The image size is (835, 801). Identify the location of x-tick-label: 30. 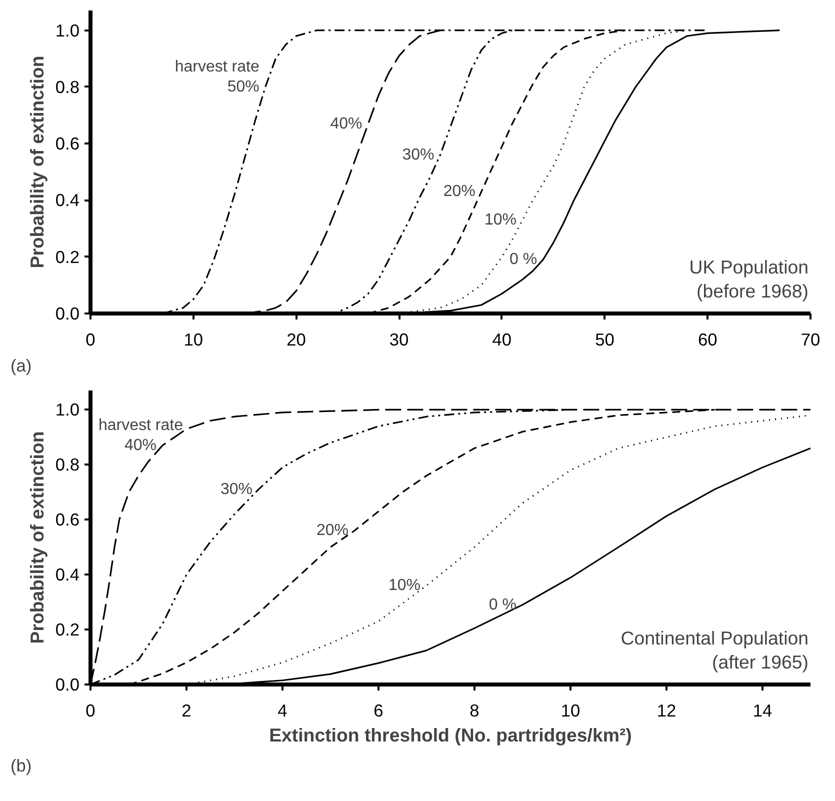
(399, 340).